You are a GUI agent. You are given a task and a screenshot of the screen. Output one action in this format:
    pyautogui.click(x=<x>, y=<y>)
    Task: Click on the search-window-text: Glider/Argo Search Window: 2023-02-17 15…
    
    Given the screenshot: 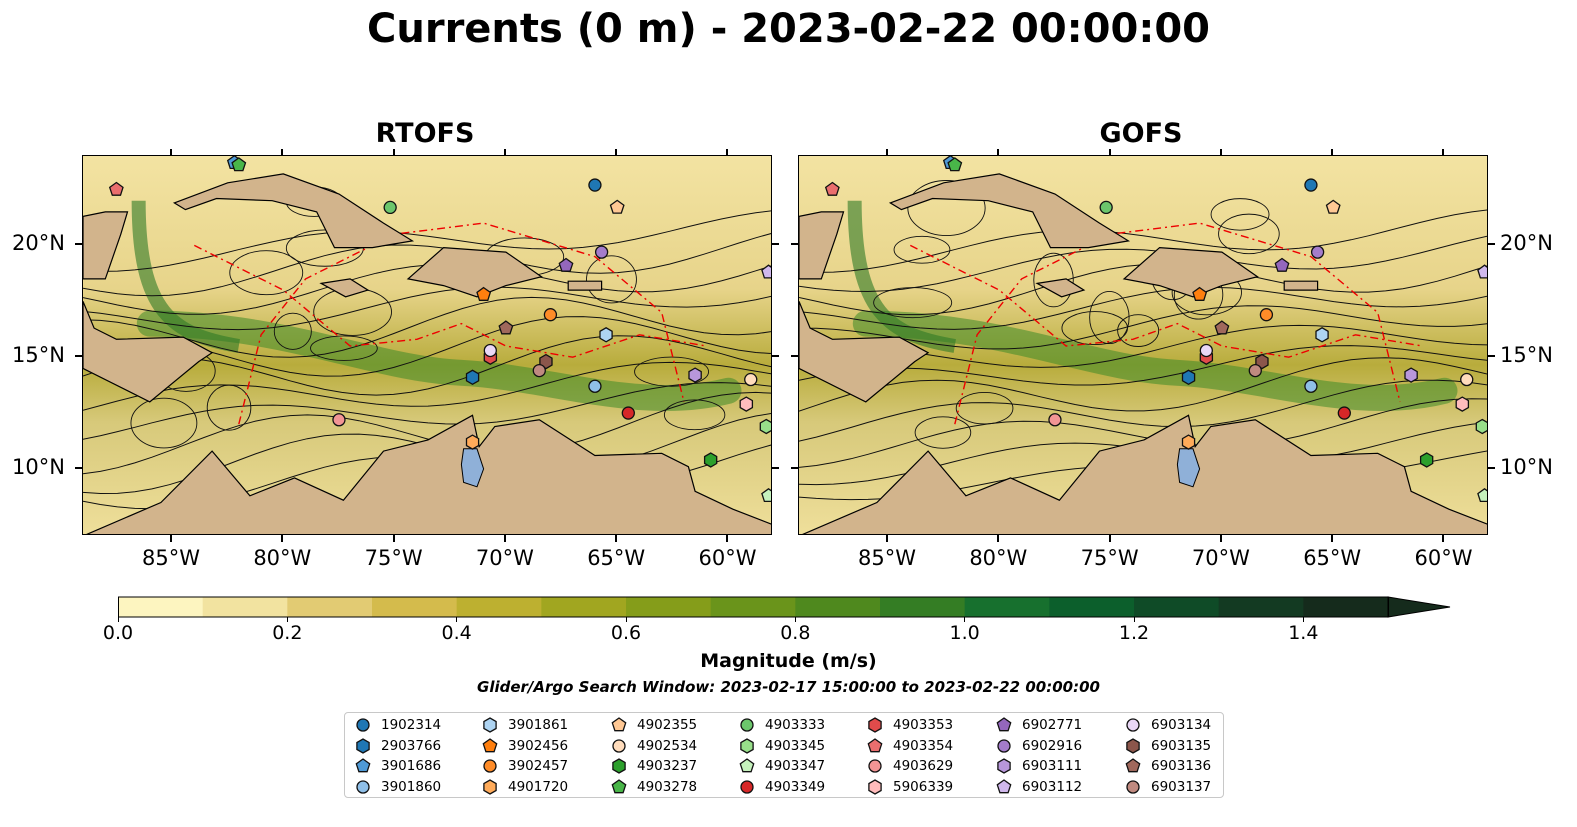 What is the action you would take?
    pyautogui.click(x=788, y=687)
    